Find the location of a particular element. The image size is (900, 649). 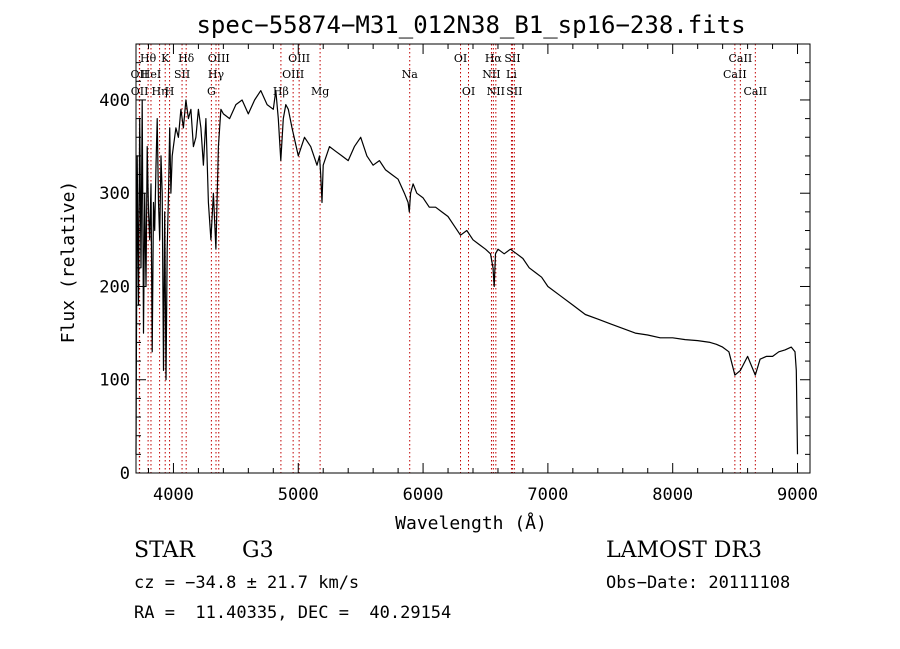

survey-name: LAMOST DR3 is located at coordinates (684, 550).